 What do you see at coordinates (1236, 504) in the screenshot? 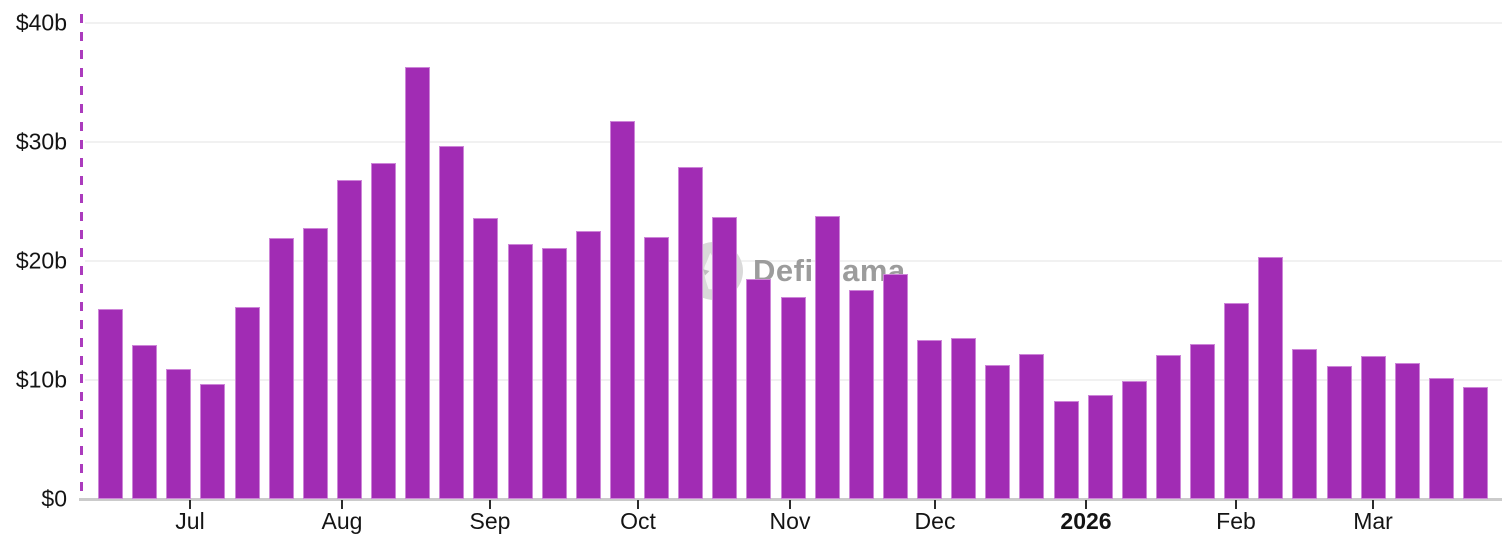
I see `x-tick-Feb` at bounding box center [1236, 504].